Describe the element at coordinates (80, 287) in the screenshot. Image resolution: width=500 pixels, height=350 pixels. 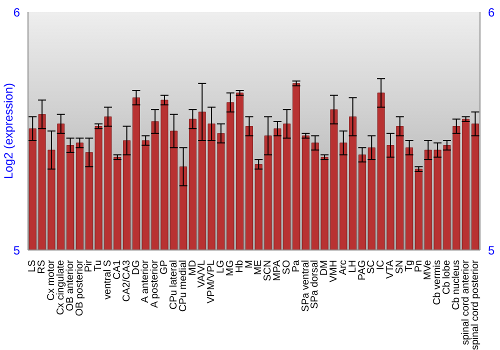
I see `x-tick-label: OB posterior` at that location.